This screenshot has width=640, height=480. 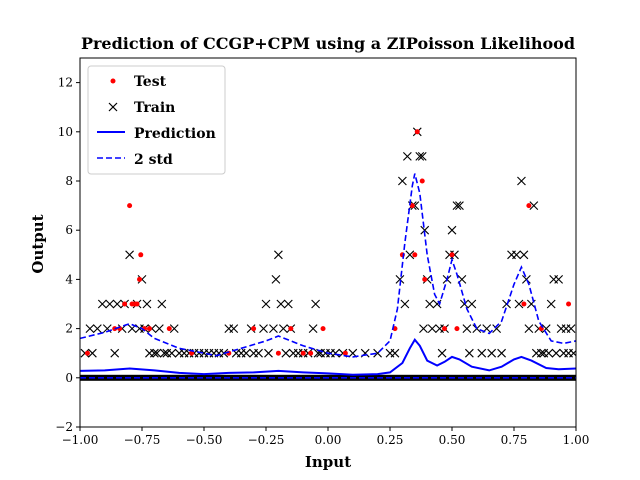 I want to click on y-tick-label: 2, so click(x=69, y=329).